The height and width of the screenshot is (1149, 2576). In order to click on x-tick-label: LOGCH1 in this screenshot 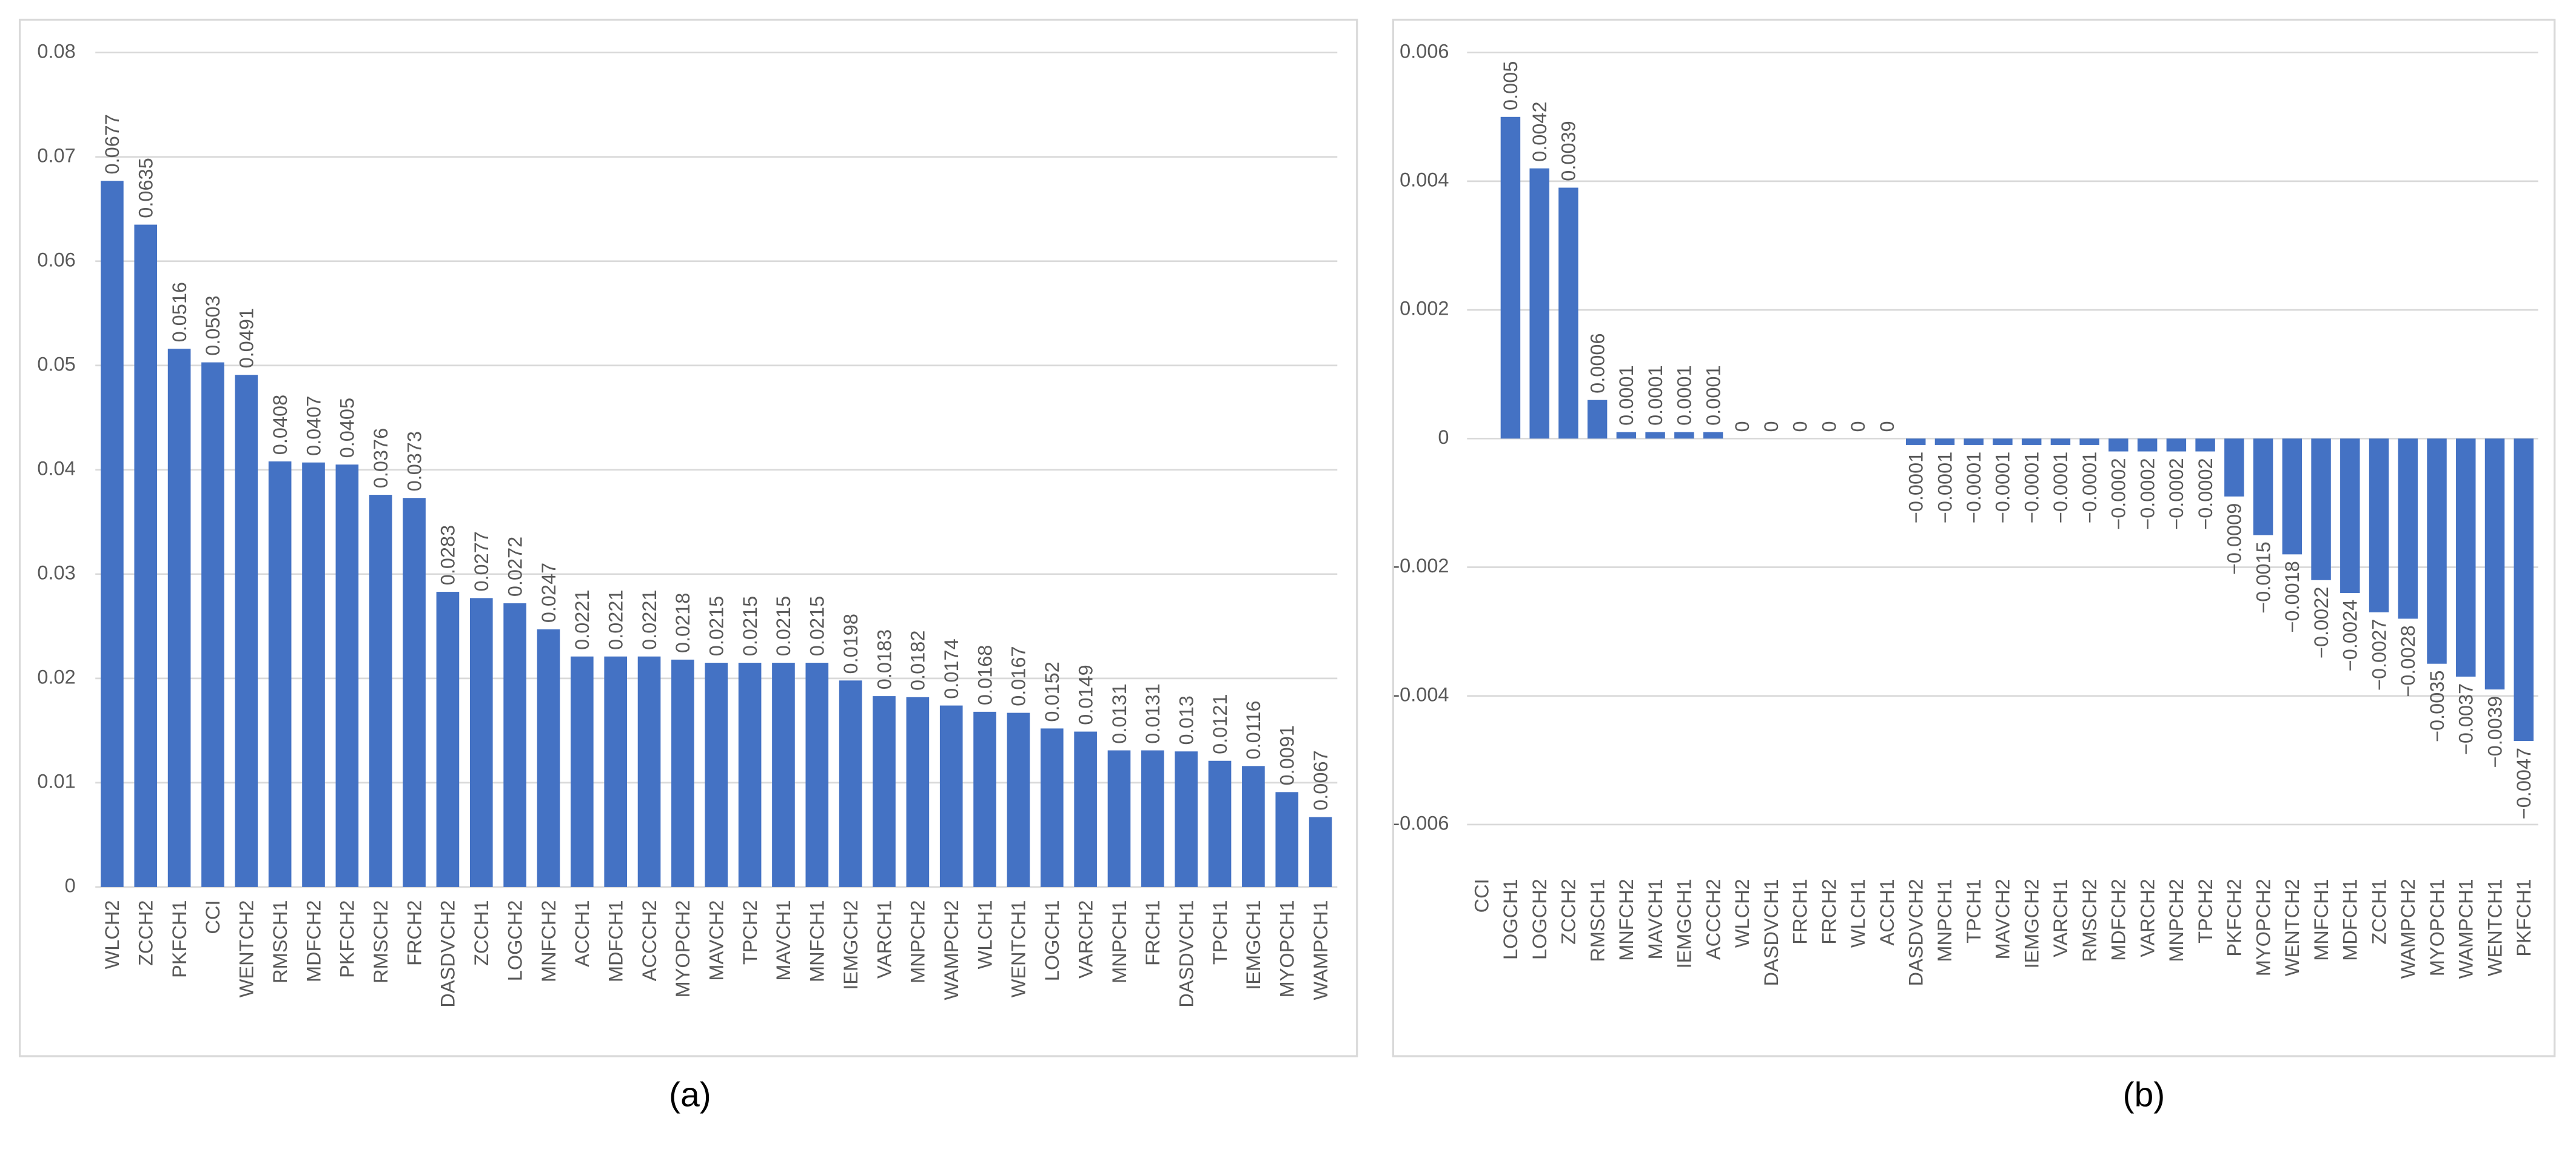, I will do `click(1510, 919)`.